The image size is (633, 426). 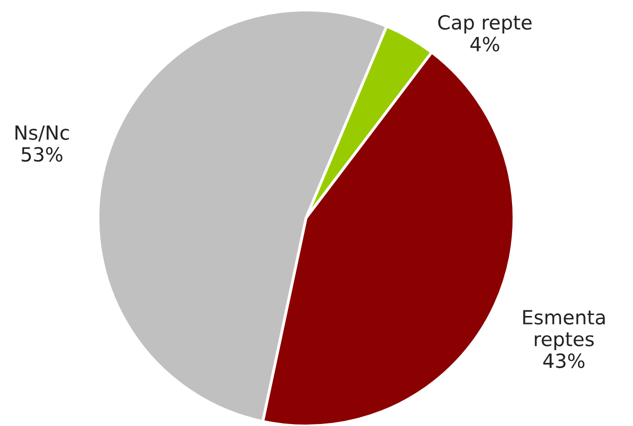 What do you see at coordinates (485, 44) in the screenshot?
I see `data-label: 4%` at bounding box center [485, 44].